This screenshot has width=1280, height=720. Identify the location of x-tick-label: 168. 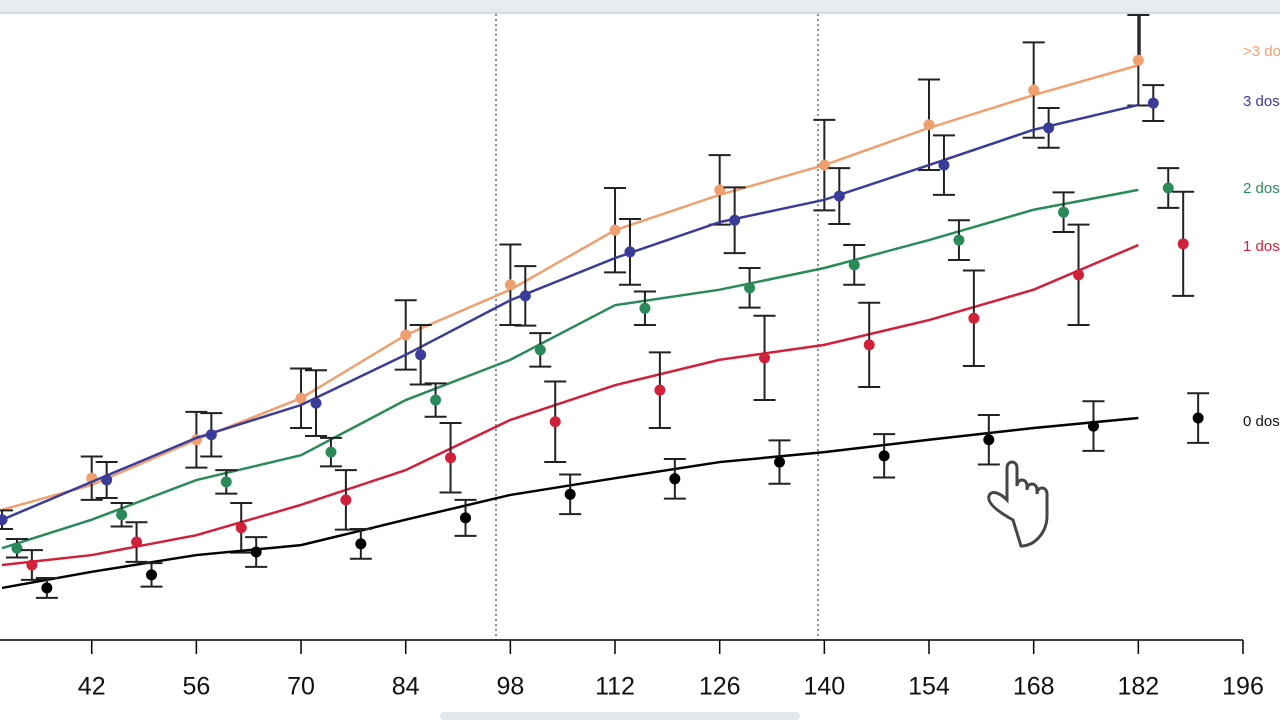
(1034, 687).